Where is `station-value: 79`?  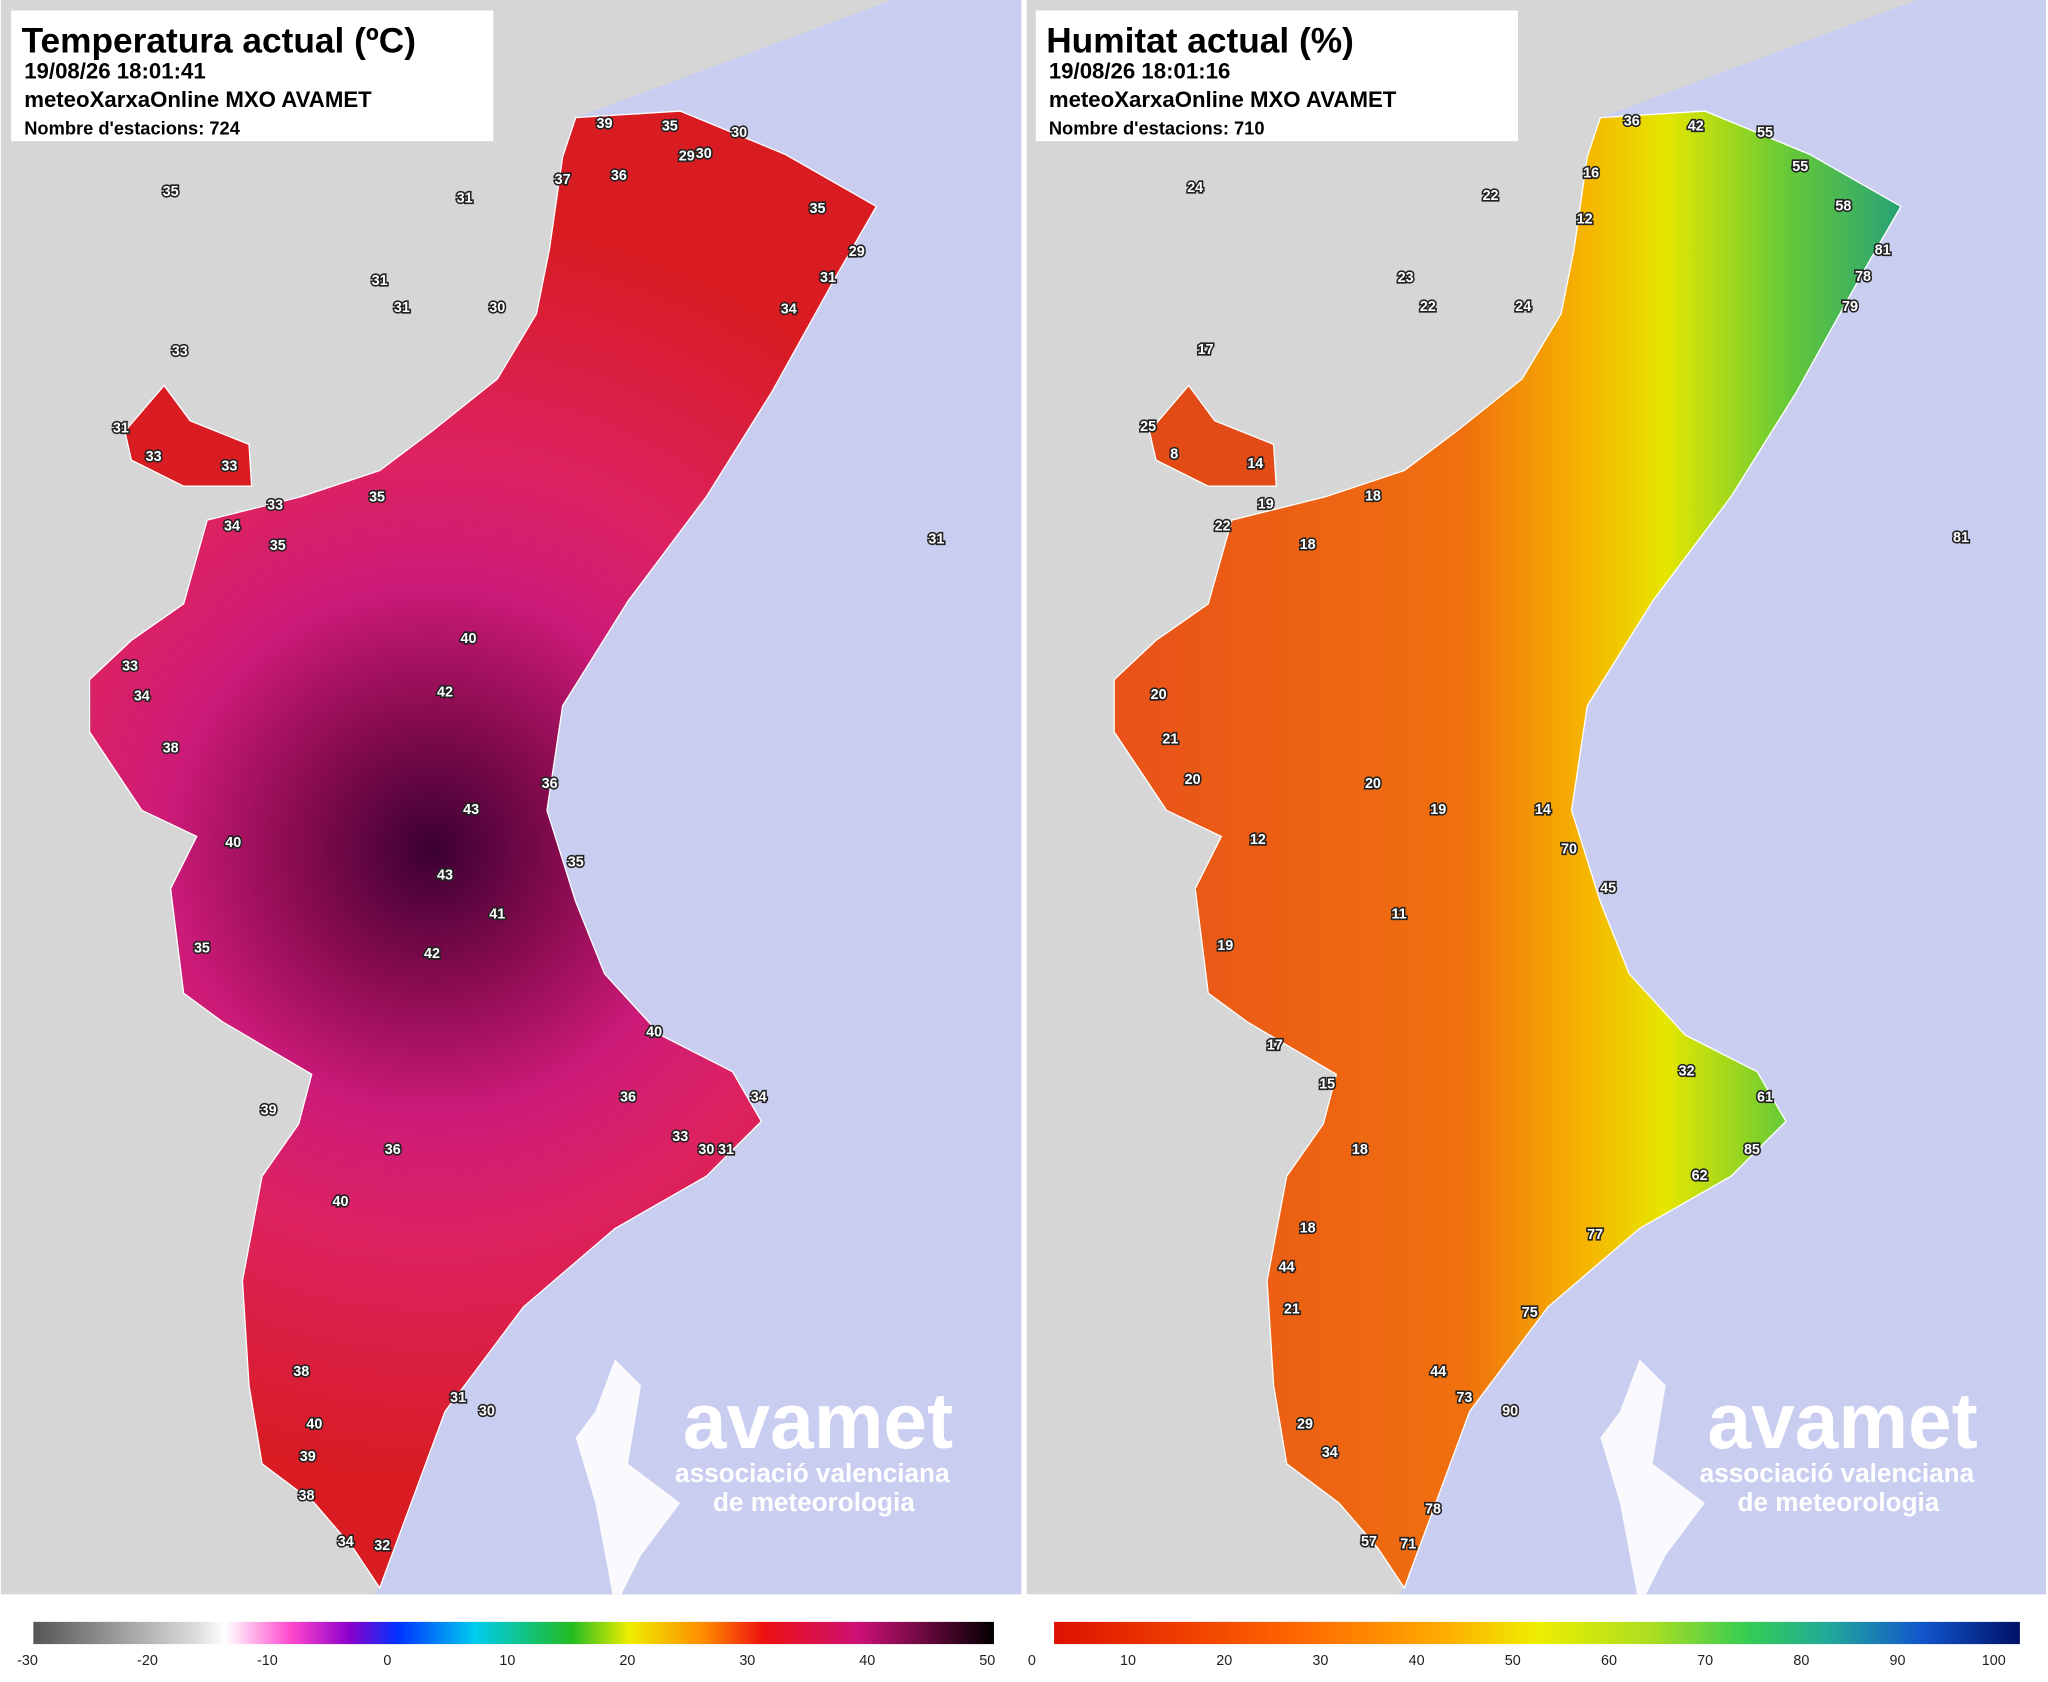 station-value: 79 is located at coordinates (1850, 307).